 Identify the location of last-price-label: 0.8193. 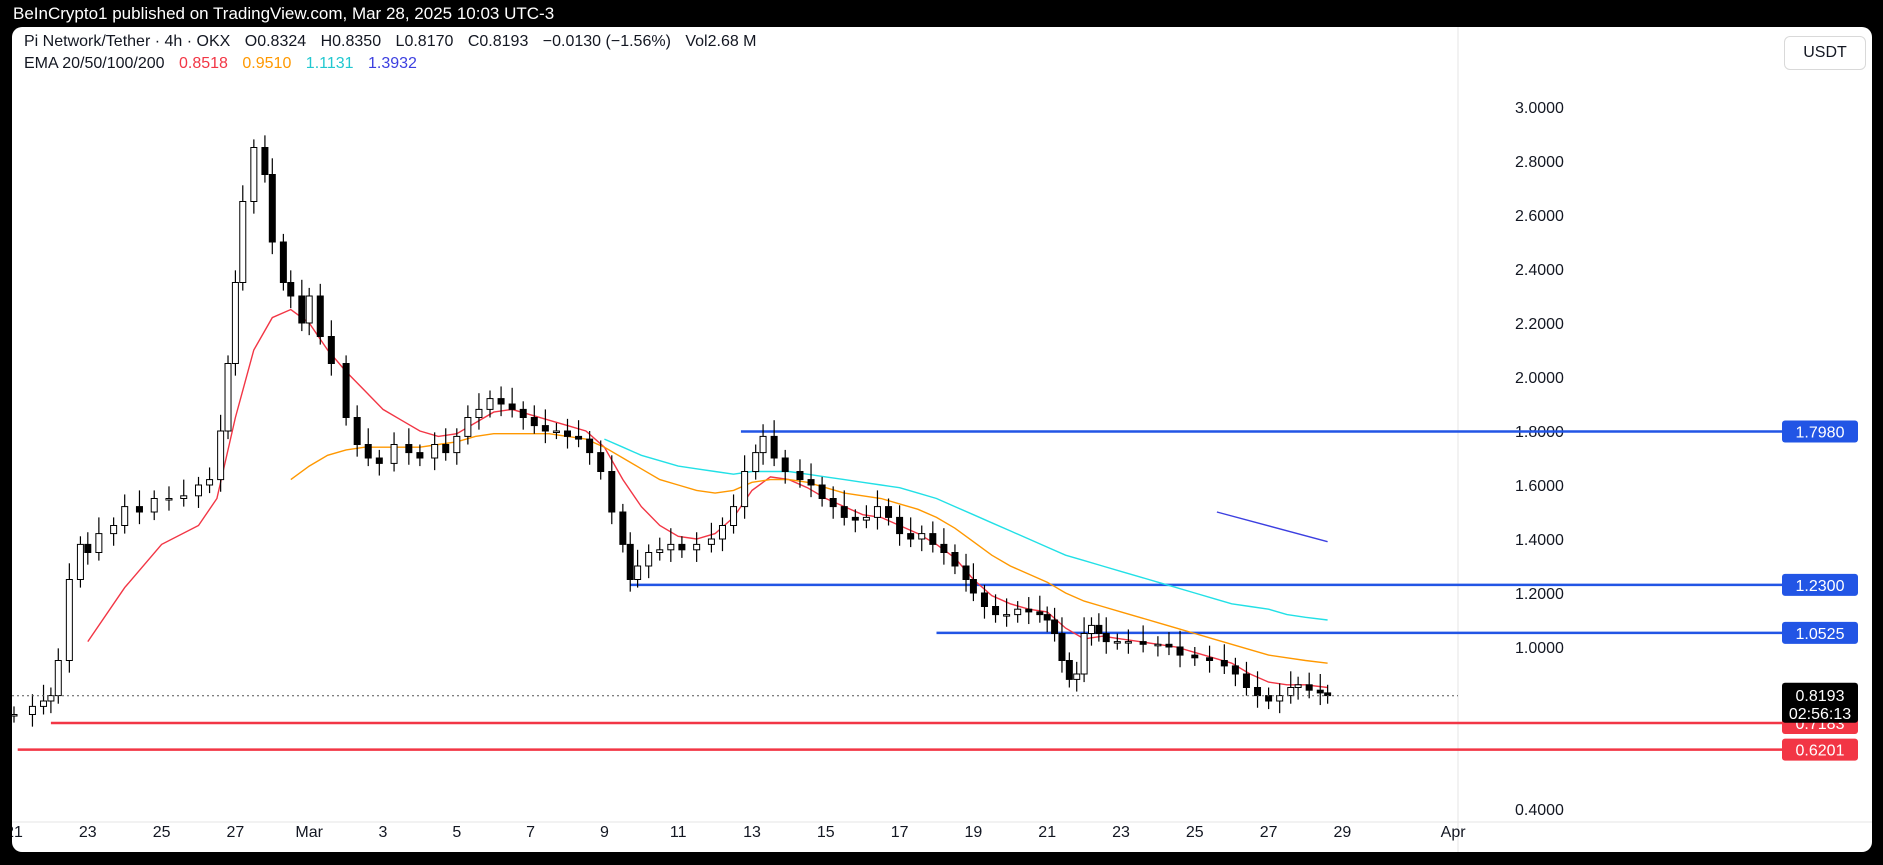
(1820, 696).